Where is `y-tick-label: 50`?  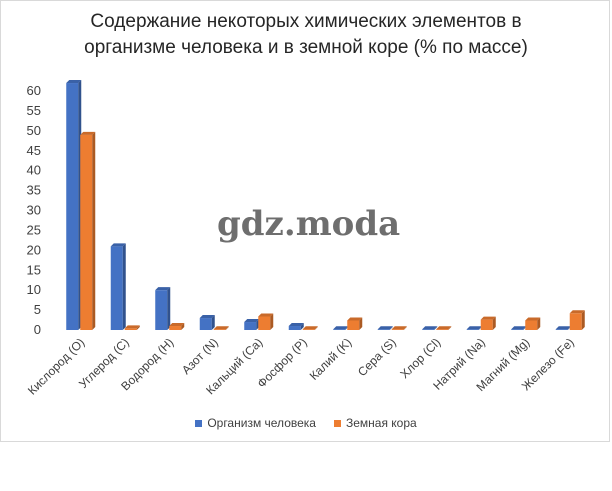 y-tick-label: 50 is located at coordinates (34, 130).